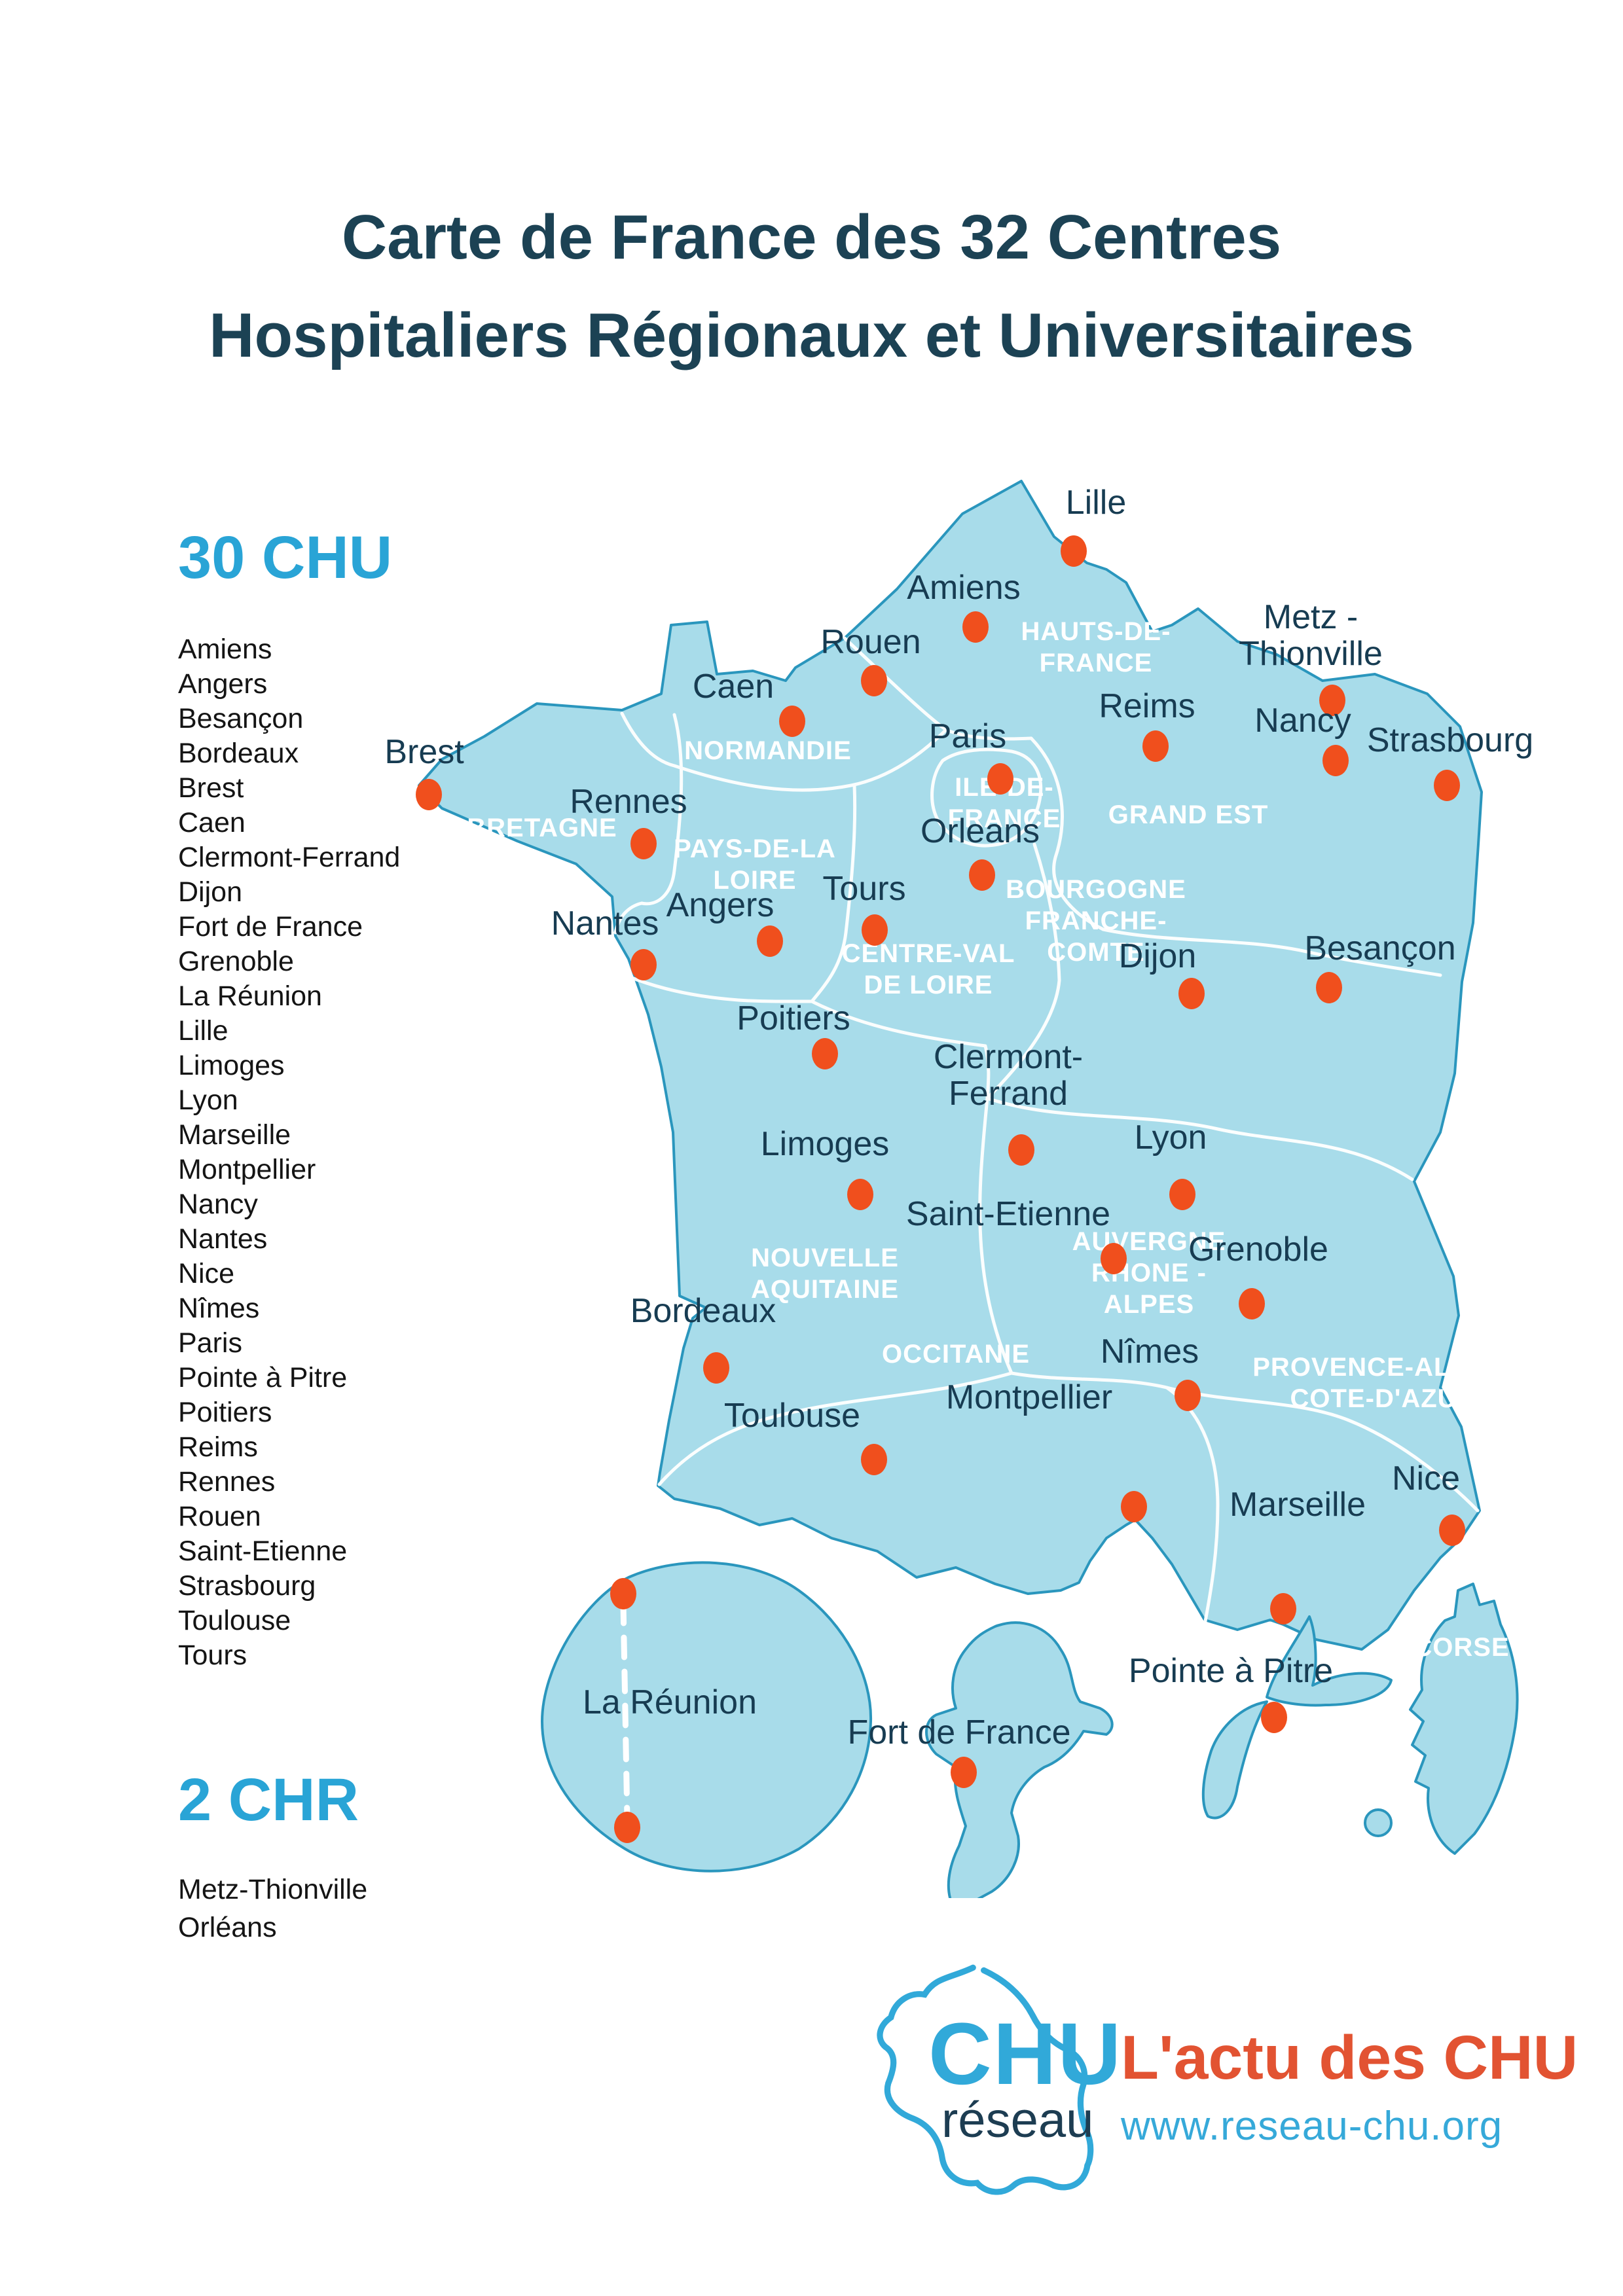  I want to click on map-city-label-saint-etienne: Saint-Etienne, so click(1008, 1214).